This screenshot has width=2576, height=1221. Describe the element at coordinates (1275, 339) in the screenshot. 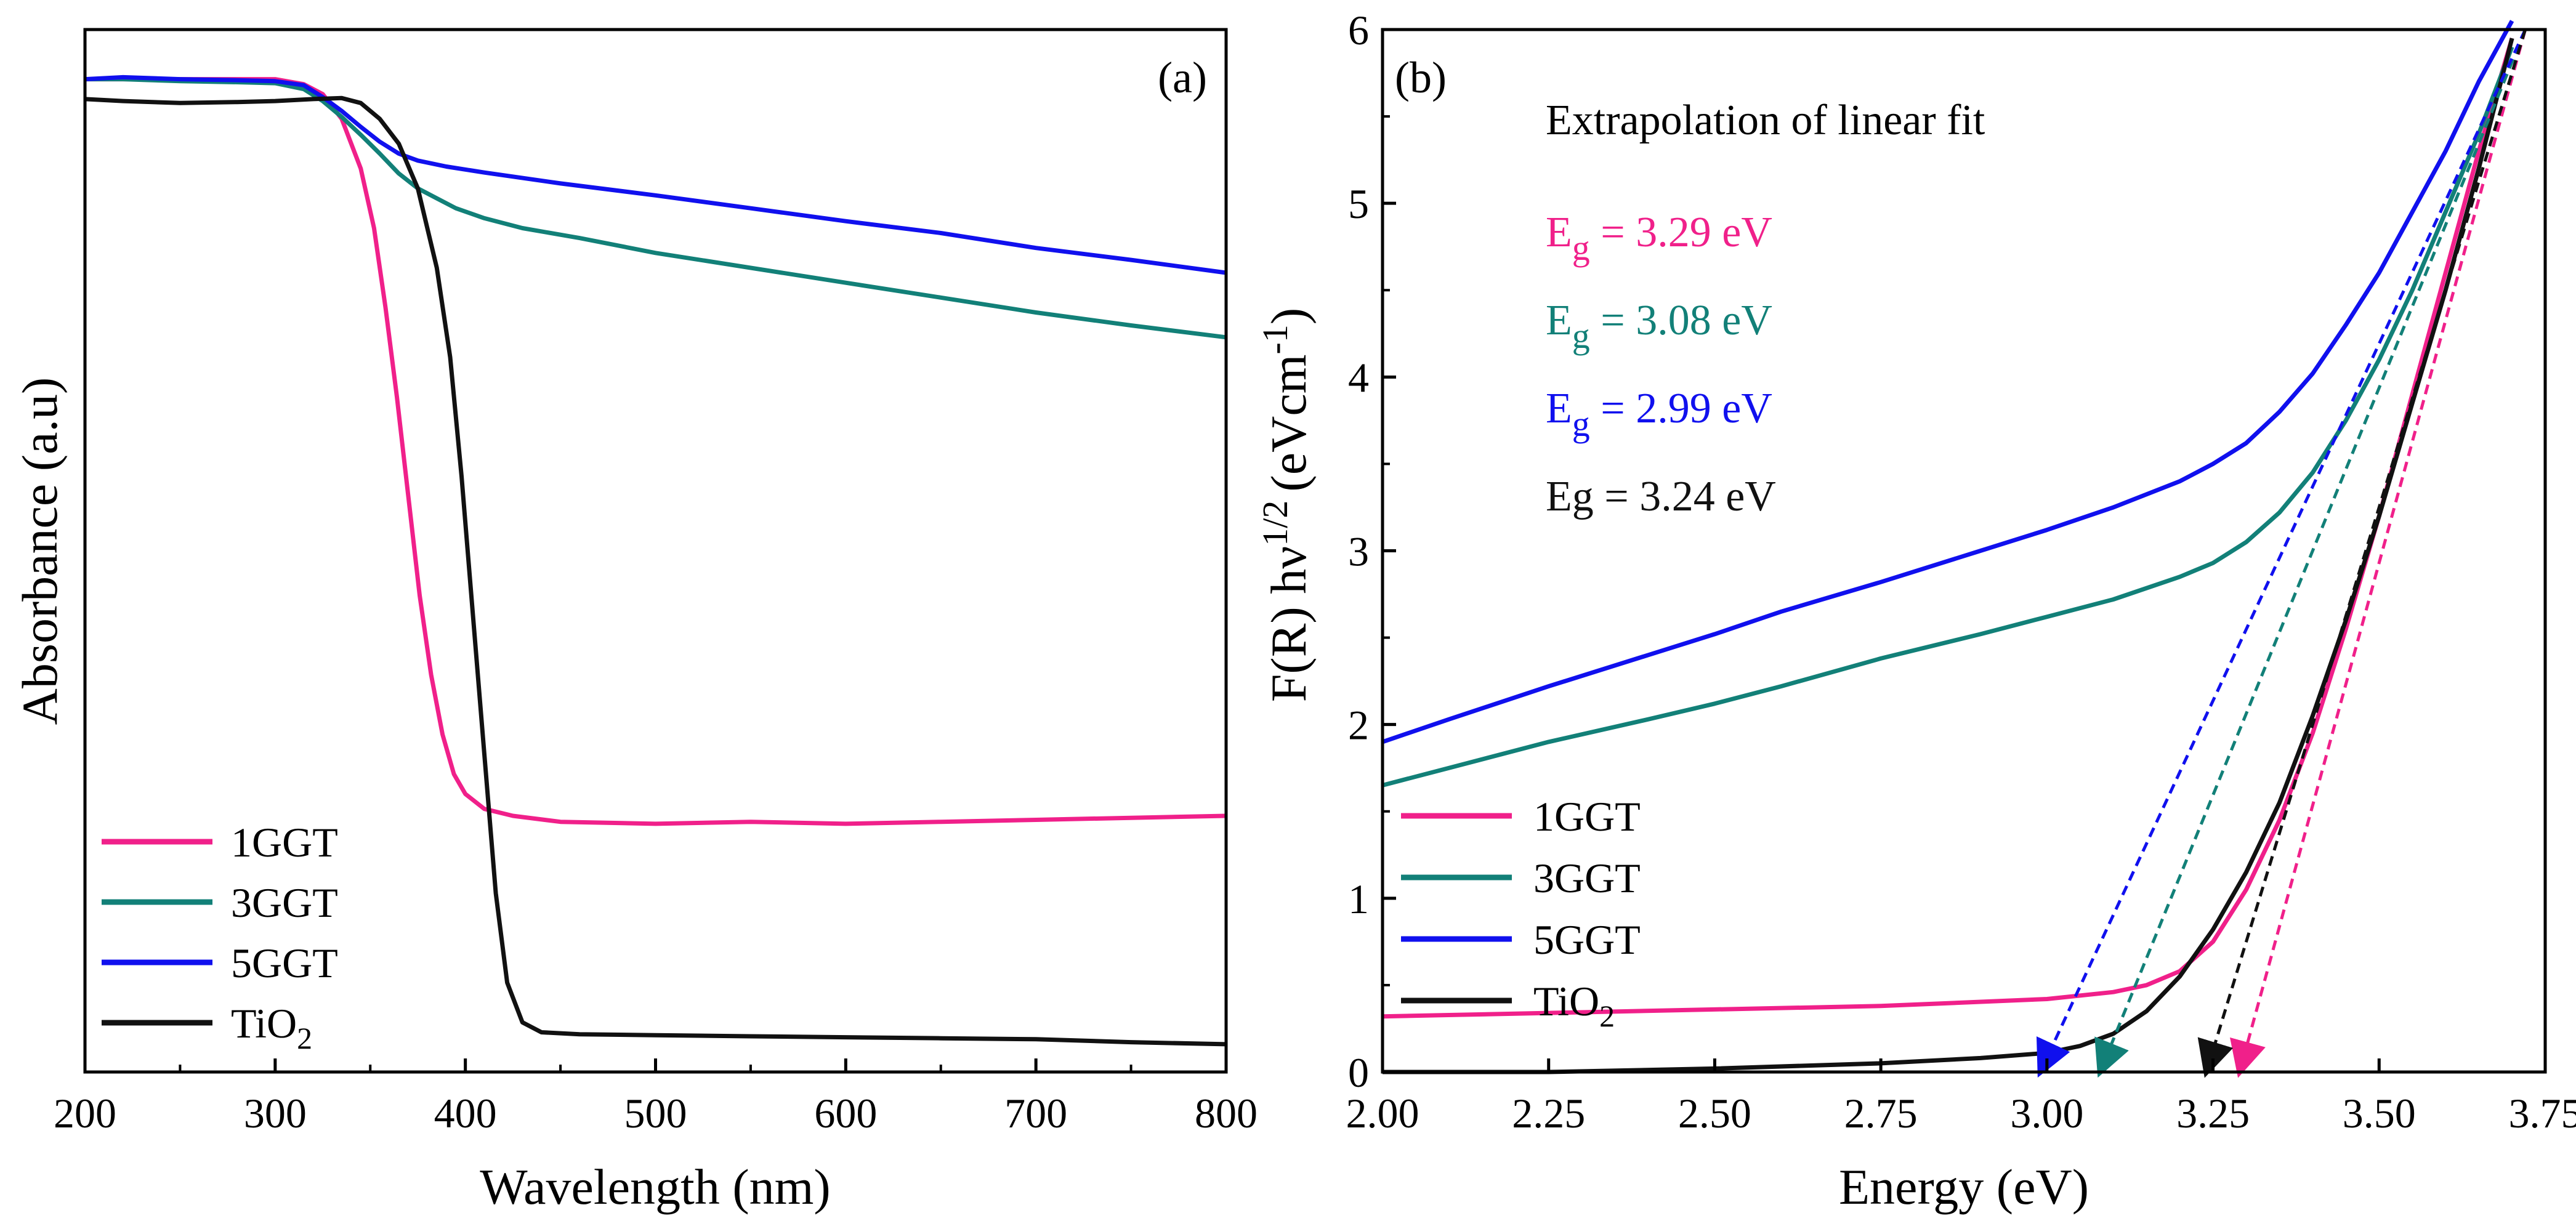

I see `y-label-sup-2: -1` at that location.